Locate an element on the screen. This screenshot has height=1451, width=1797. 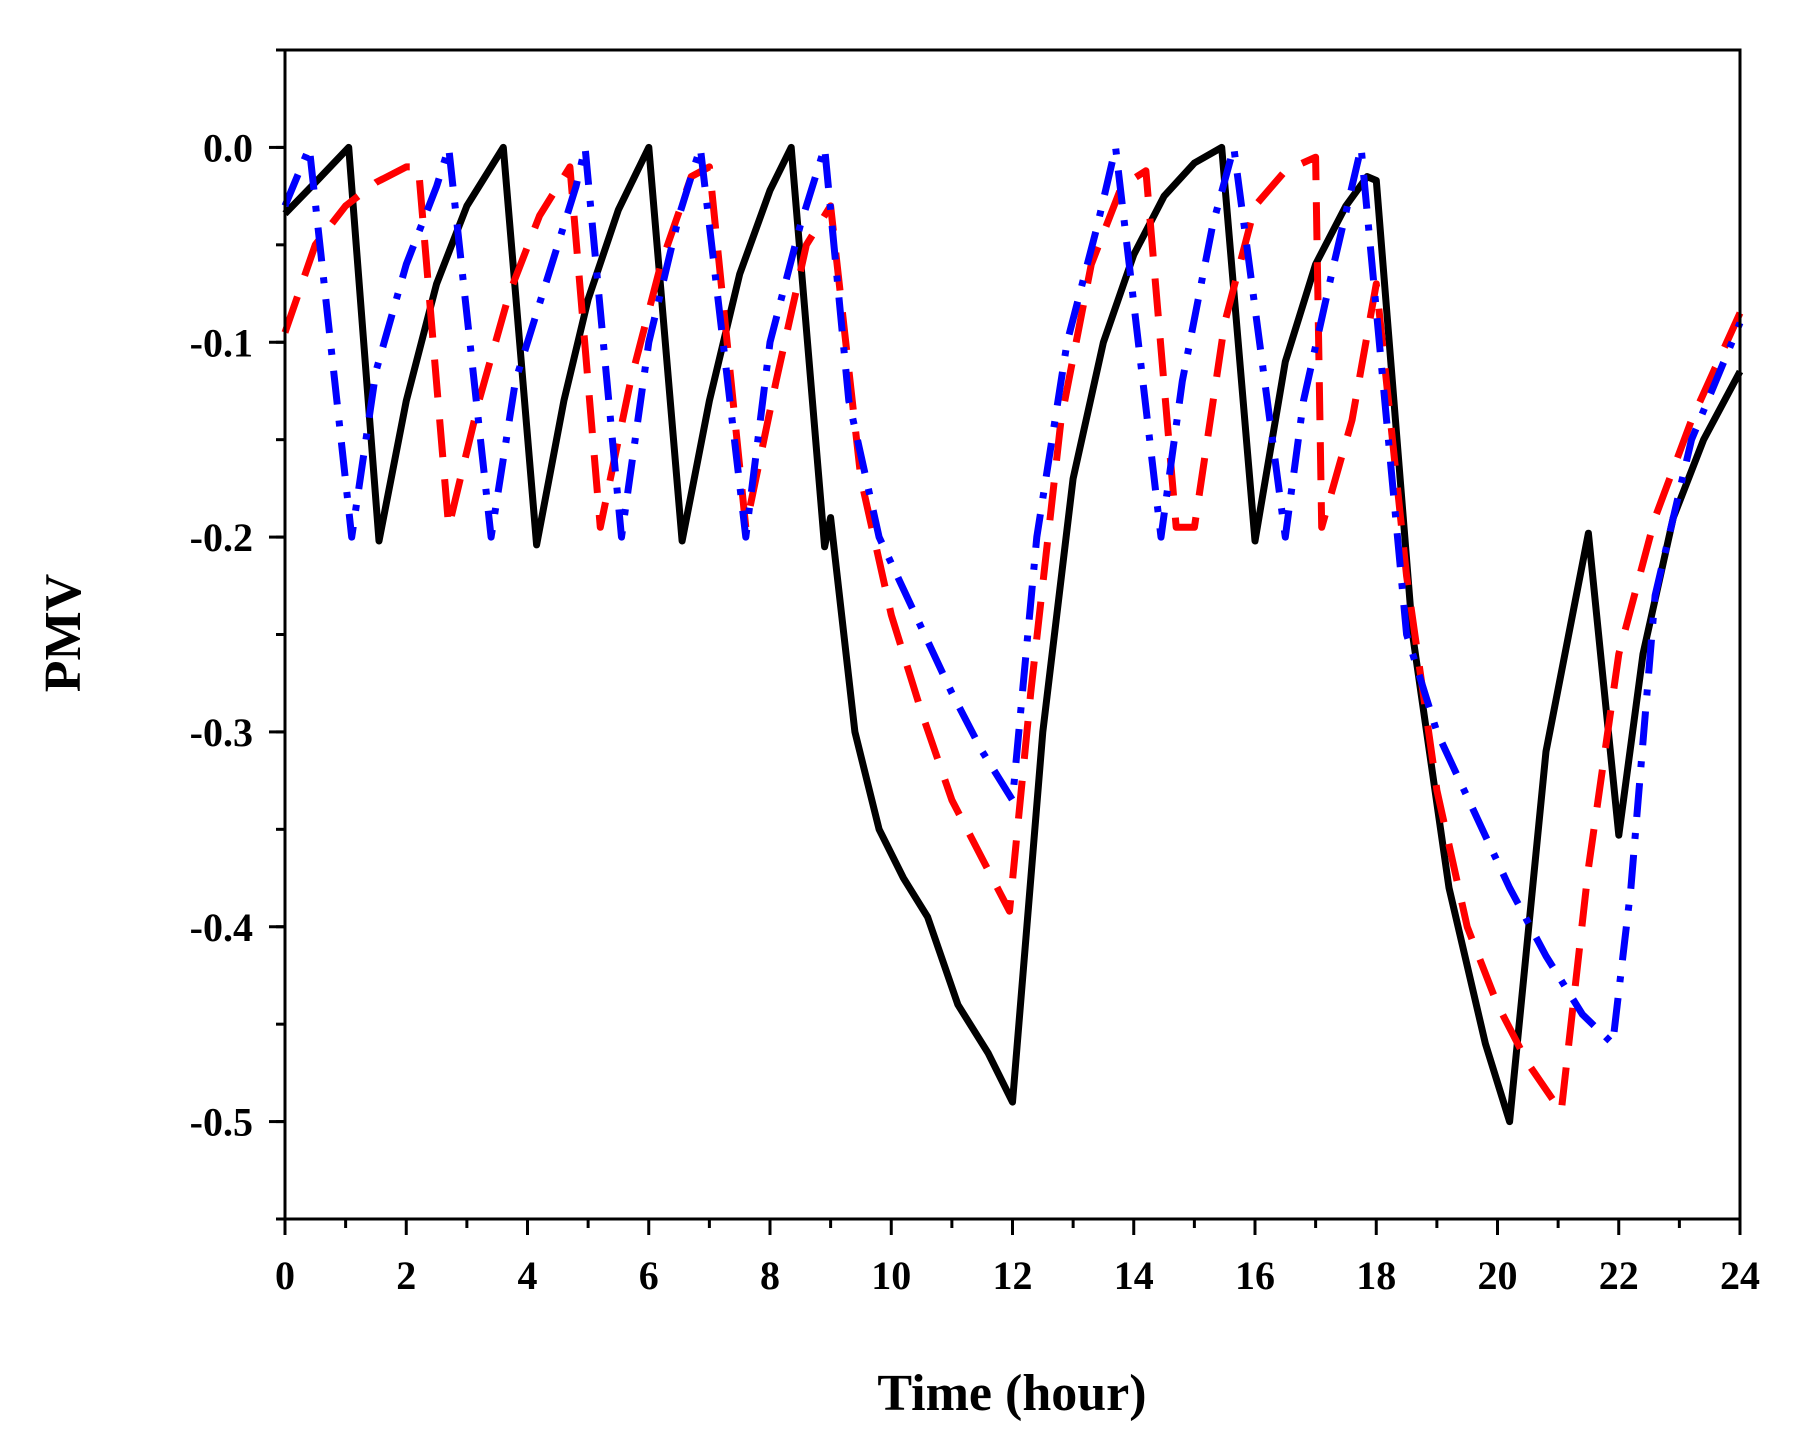
y-axis-title: PMV is located at coordinates (63, 633).